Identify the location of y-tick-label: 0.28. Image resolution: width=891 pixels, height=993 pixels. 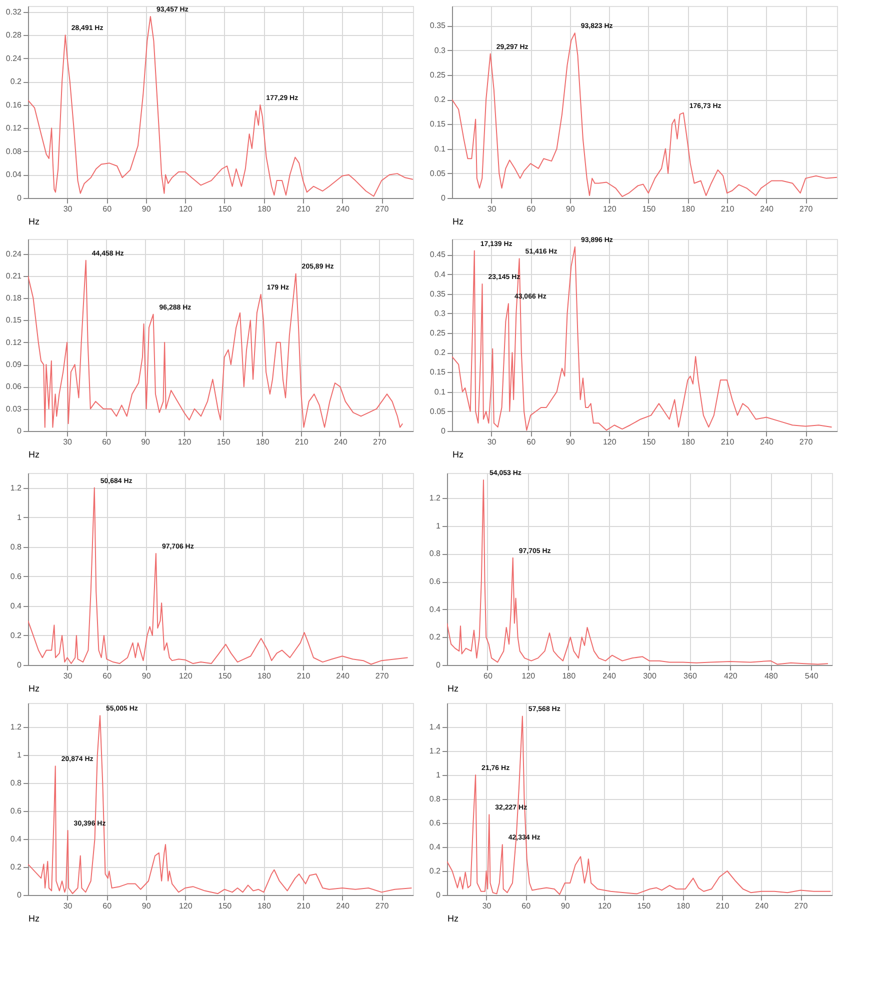
(14, 35).